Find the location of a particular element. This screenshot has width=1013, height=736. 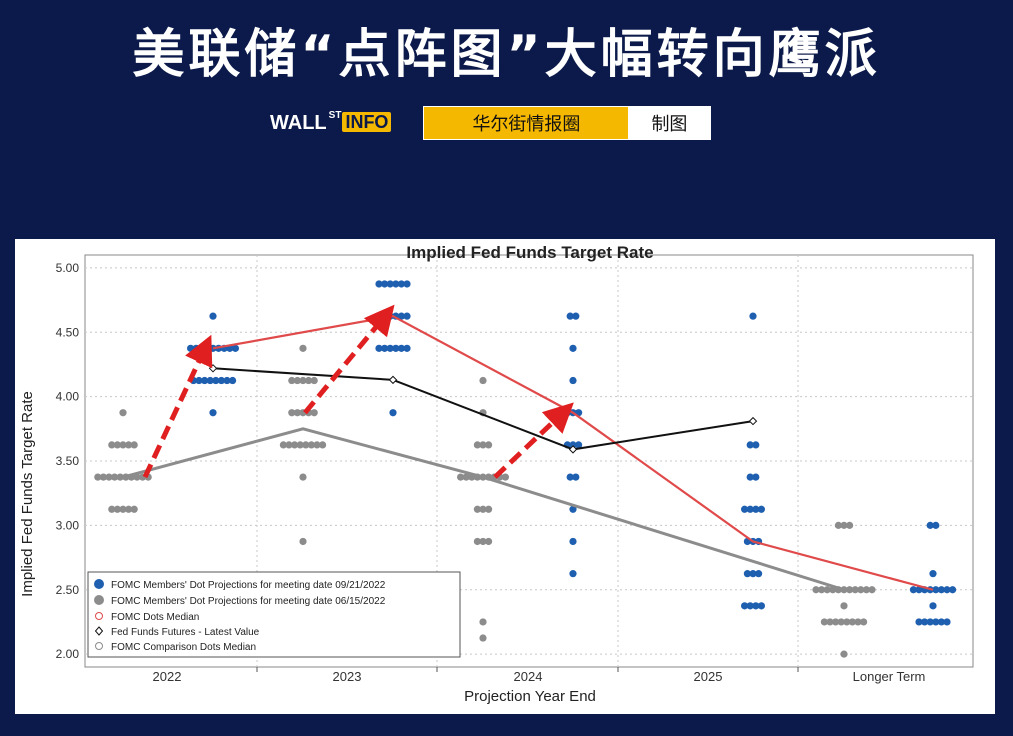

wallstinfo-logo: WALL ST INFO is located at coordinates (331, 122).